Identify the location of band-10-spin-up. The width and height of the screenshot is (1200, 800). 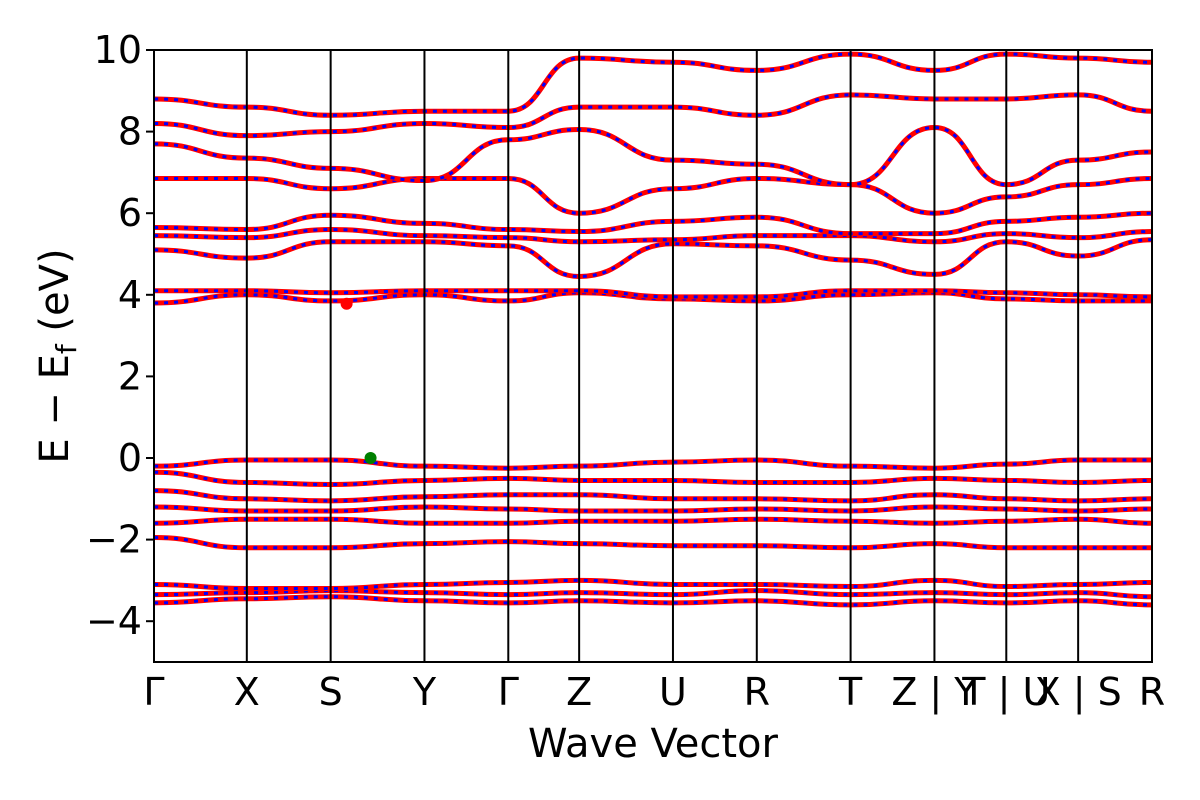
(653, 294).